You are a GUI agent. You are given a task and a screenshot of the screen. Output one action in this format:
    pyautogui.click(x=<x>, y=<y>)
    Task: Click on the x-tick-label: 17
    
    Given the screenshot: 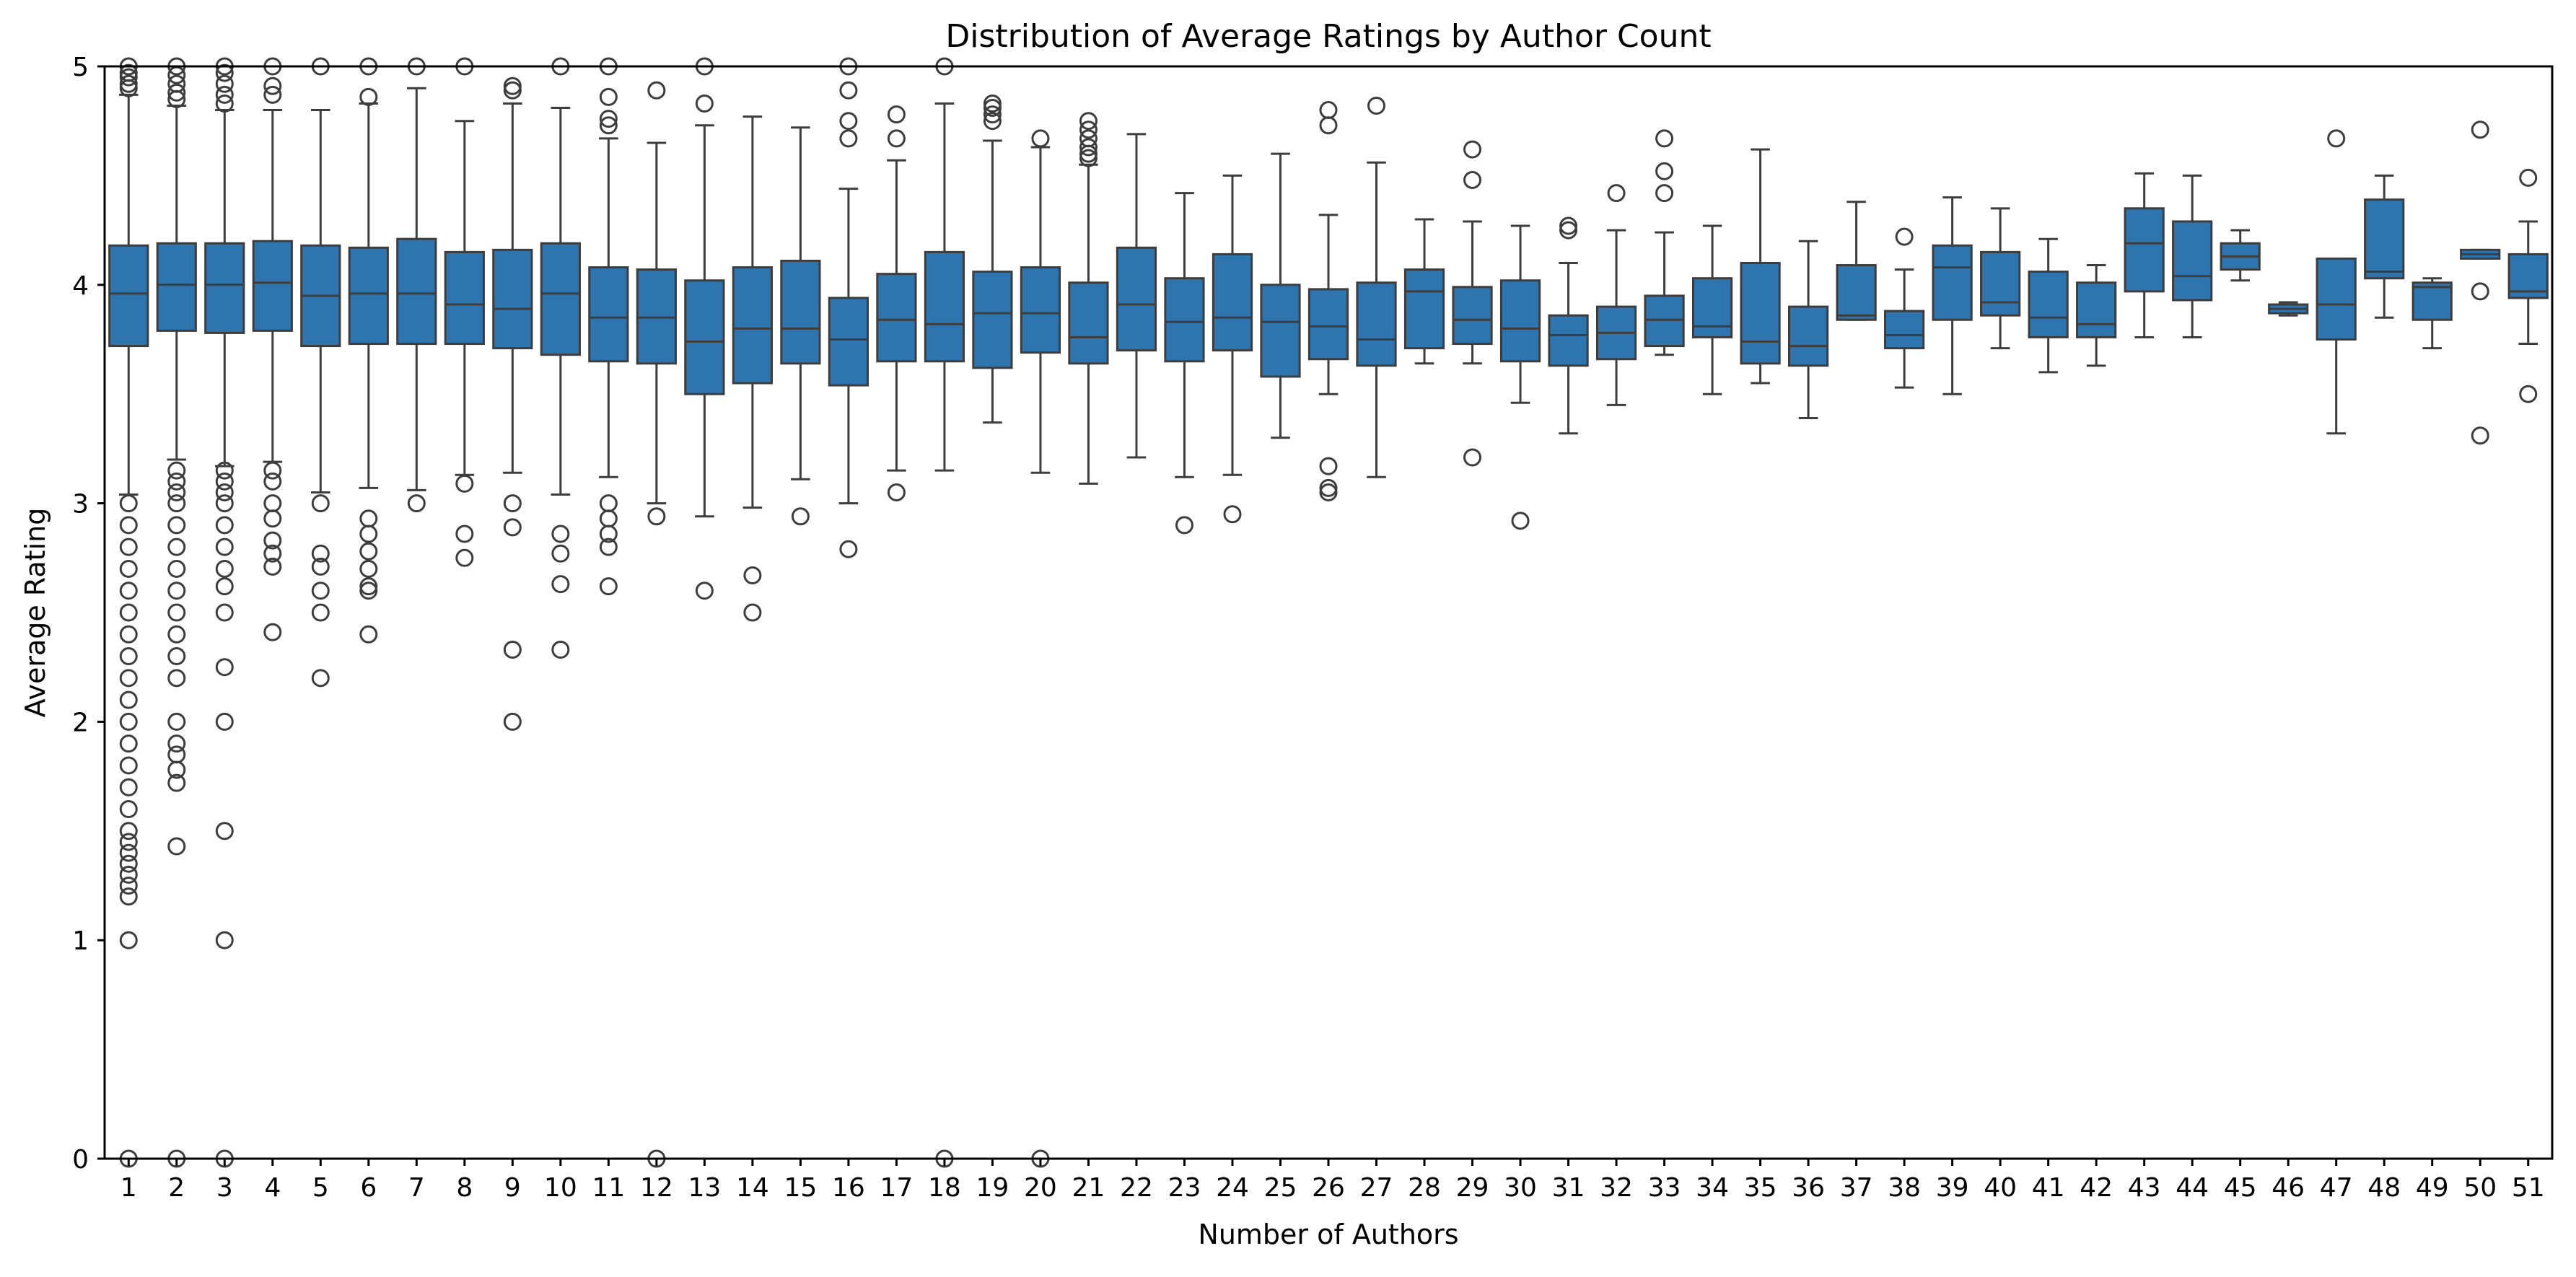 What is the action you would take?
    pyautogui.click(x=897, y=1188)
    